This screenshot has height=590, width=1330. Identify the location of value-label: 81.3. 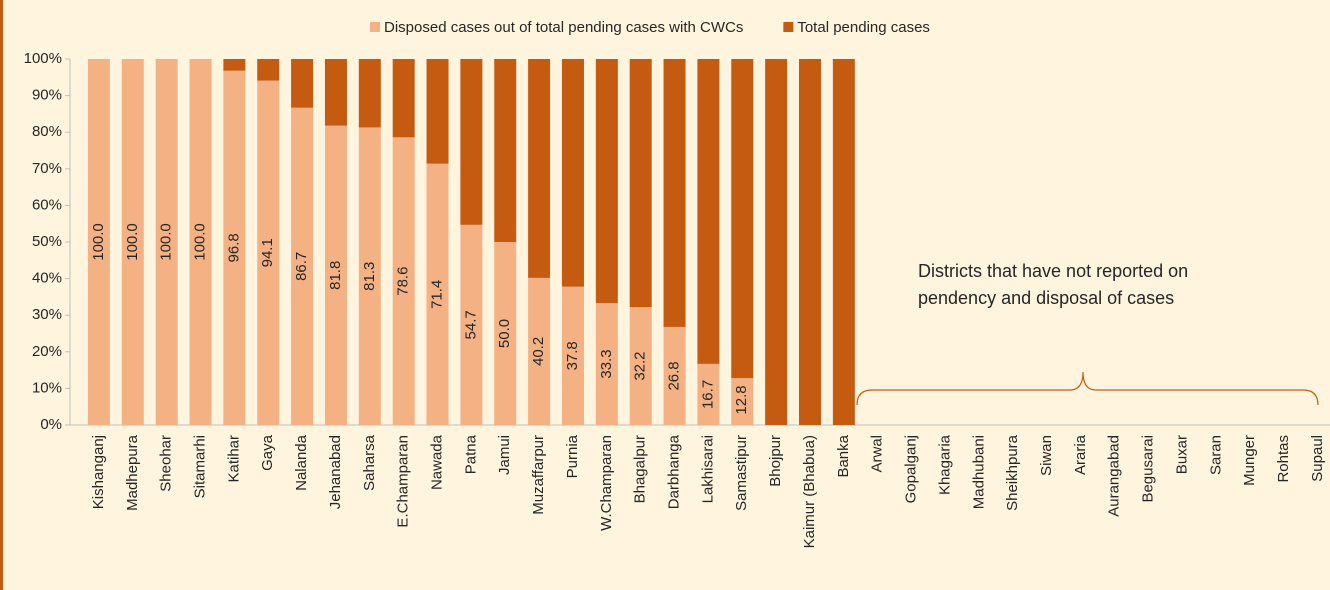
(369, 276).